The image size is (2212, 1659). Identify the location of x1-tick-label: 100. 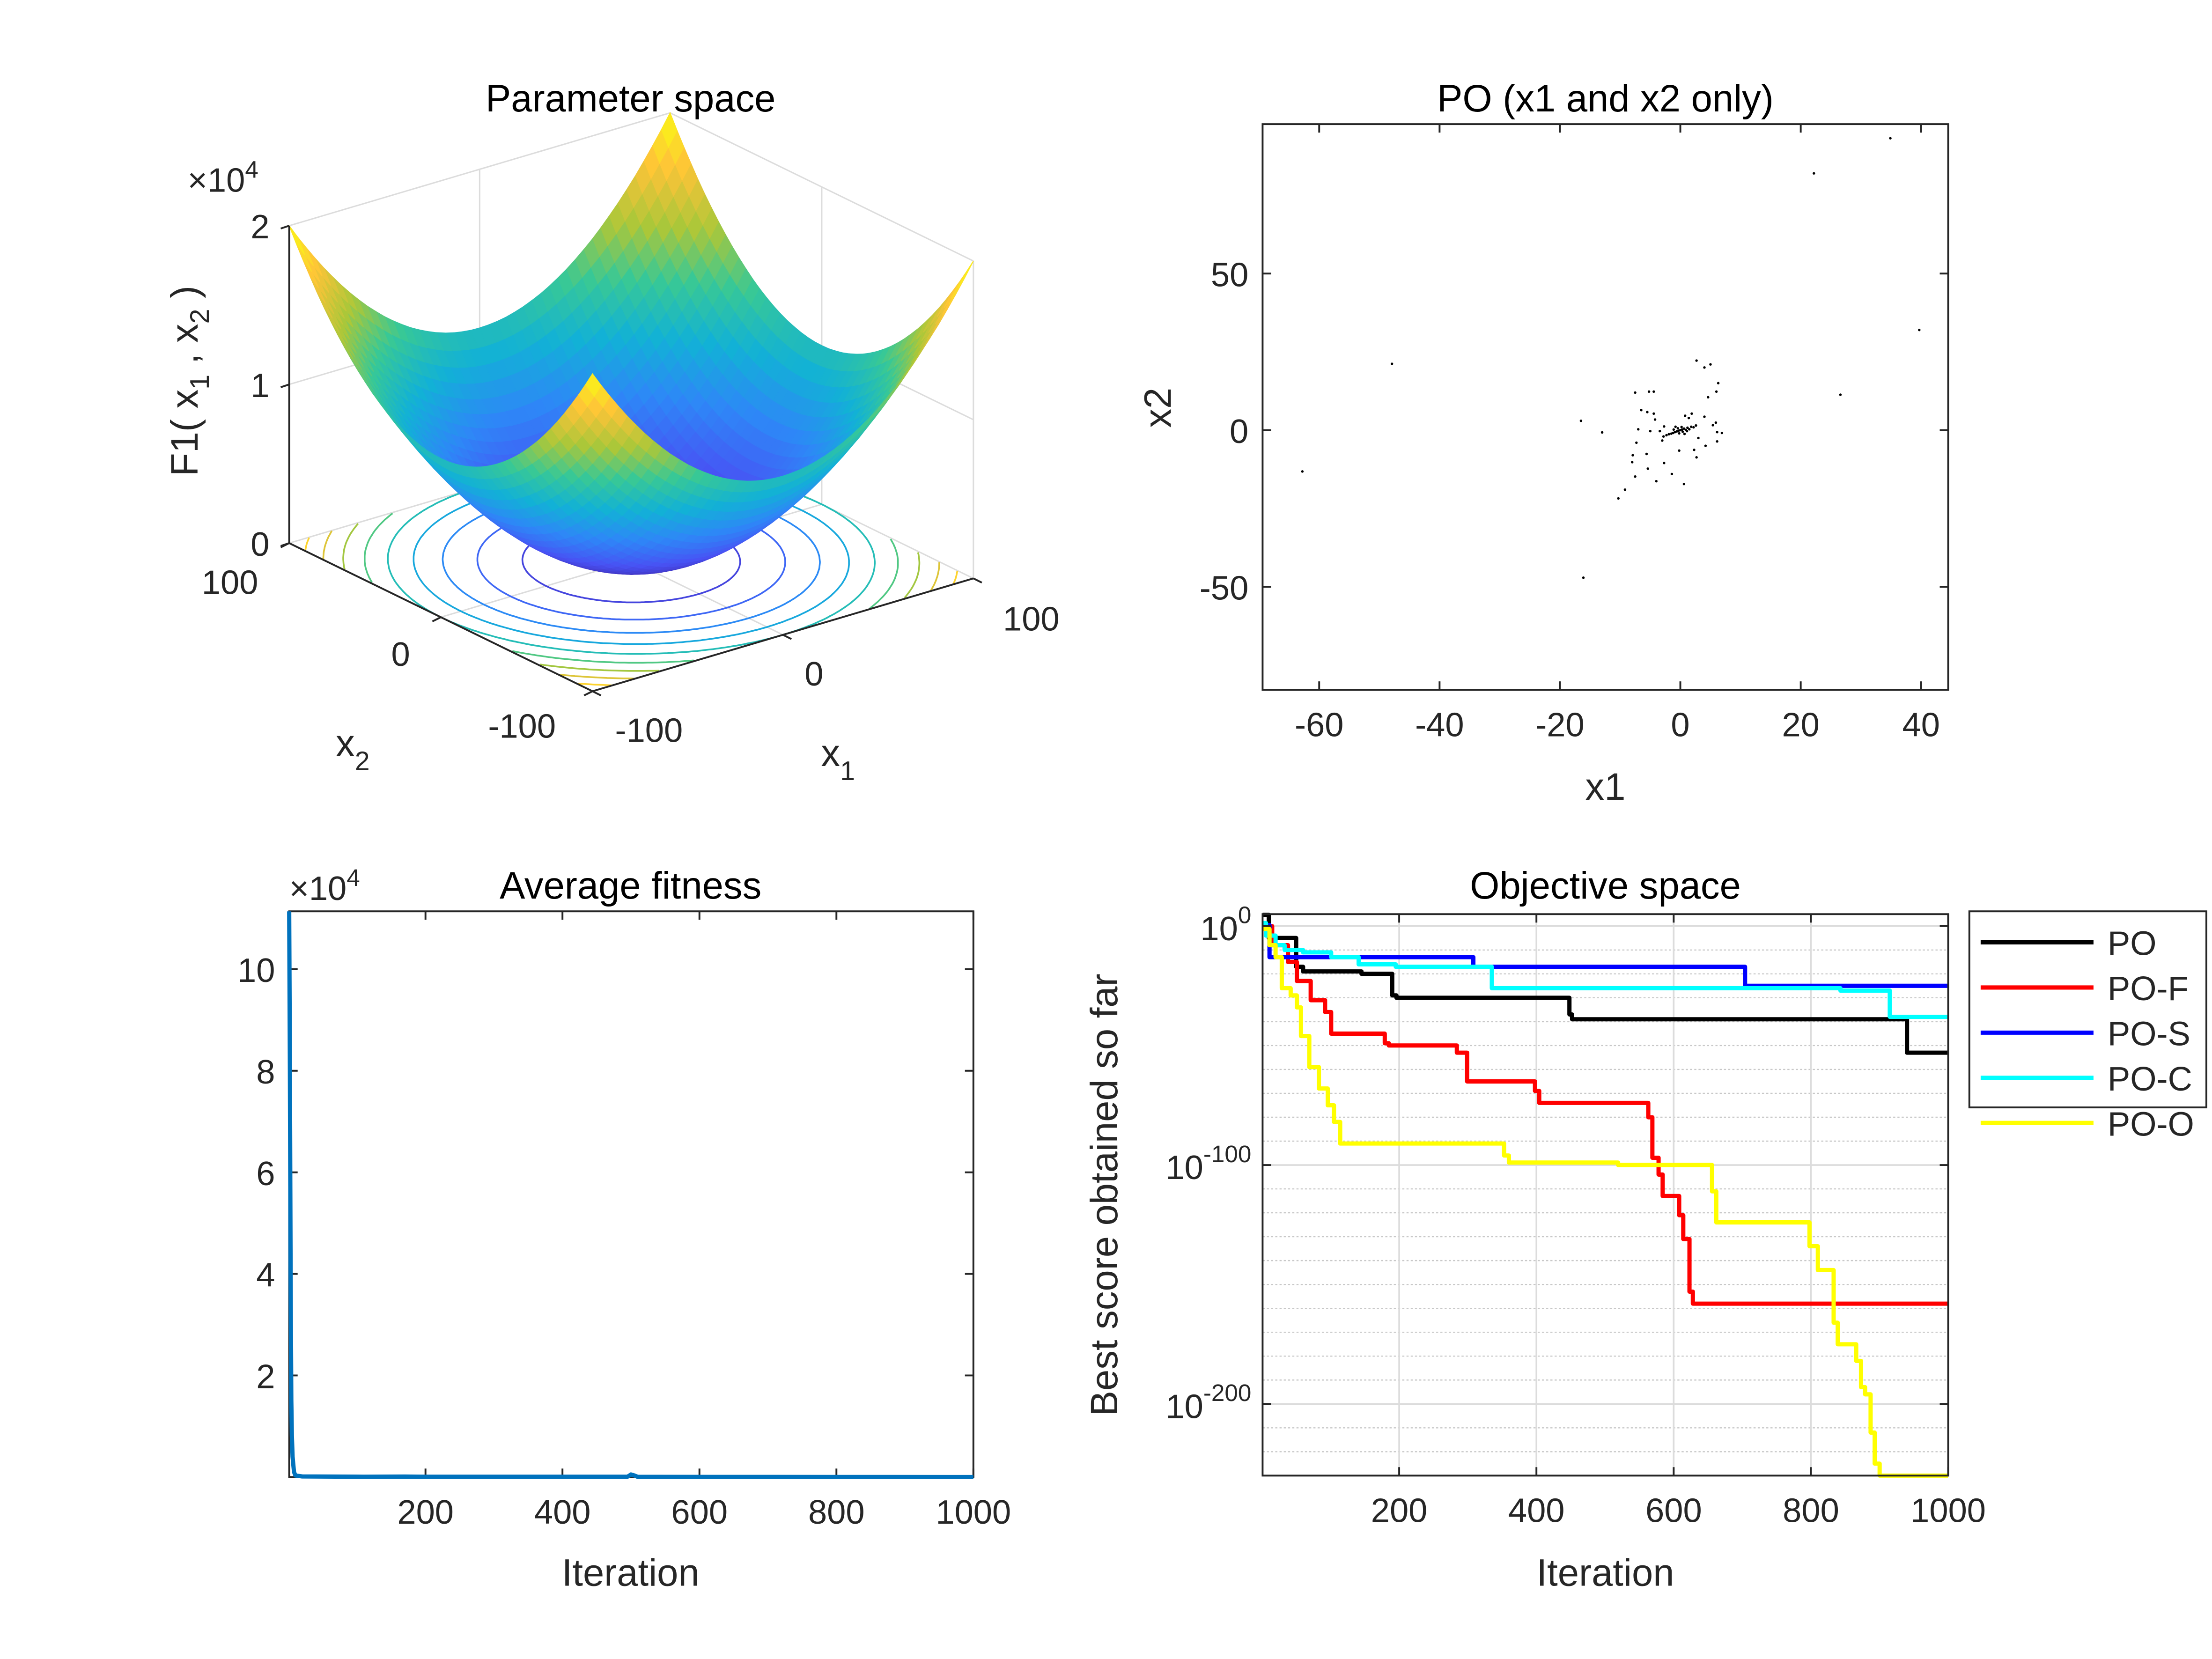
(1031, 620).